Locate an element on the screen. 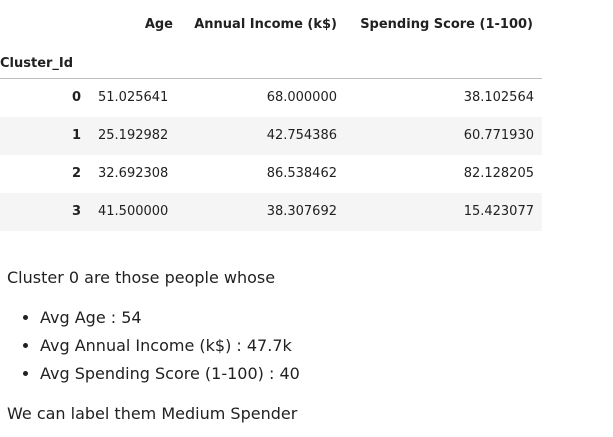  cell-income: 86.538462 is located at coordinates (301, 173).